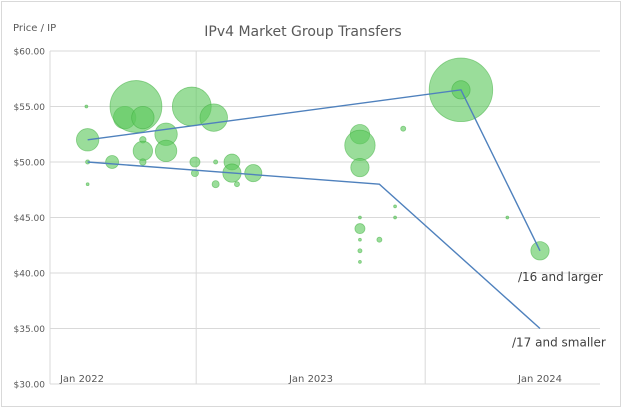  What do you see at coordinates (310, 379) in the screenshot?
I see `x-tick-label: Jan 2023` at bounding box center [310, 379].